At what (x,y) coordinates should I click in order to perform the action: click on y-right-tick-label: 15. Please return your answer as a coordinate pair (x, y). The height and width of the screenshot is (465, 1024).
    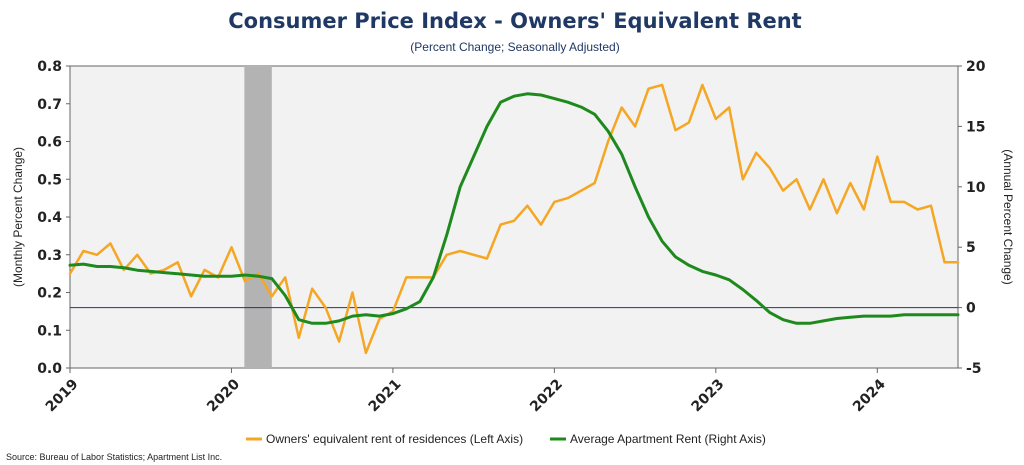
    Looking at the image, I should click on (975, 127).